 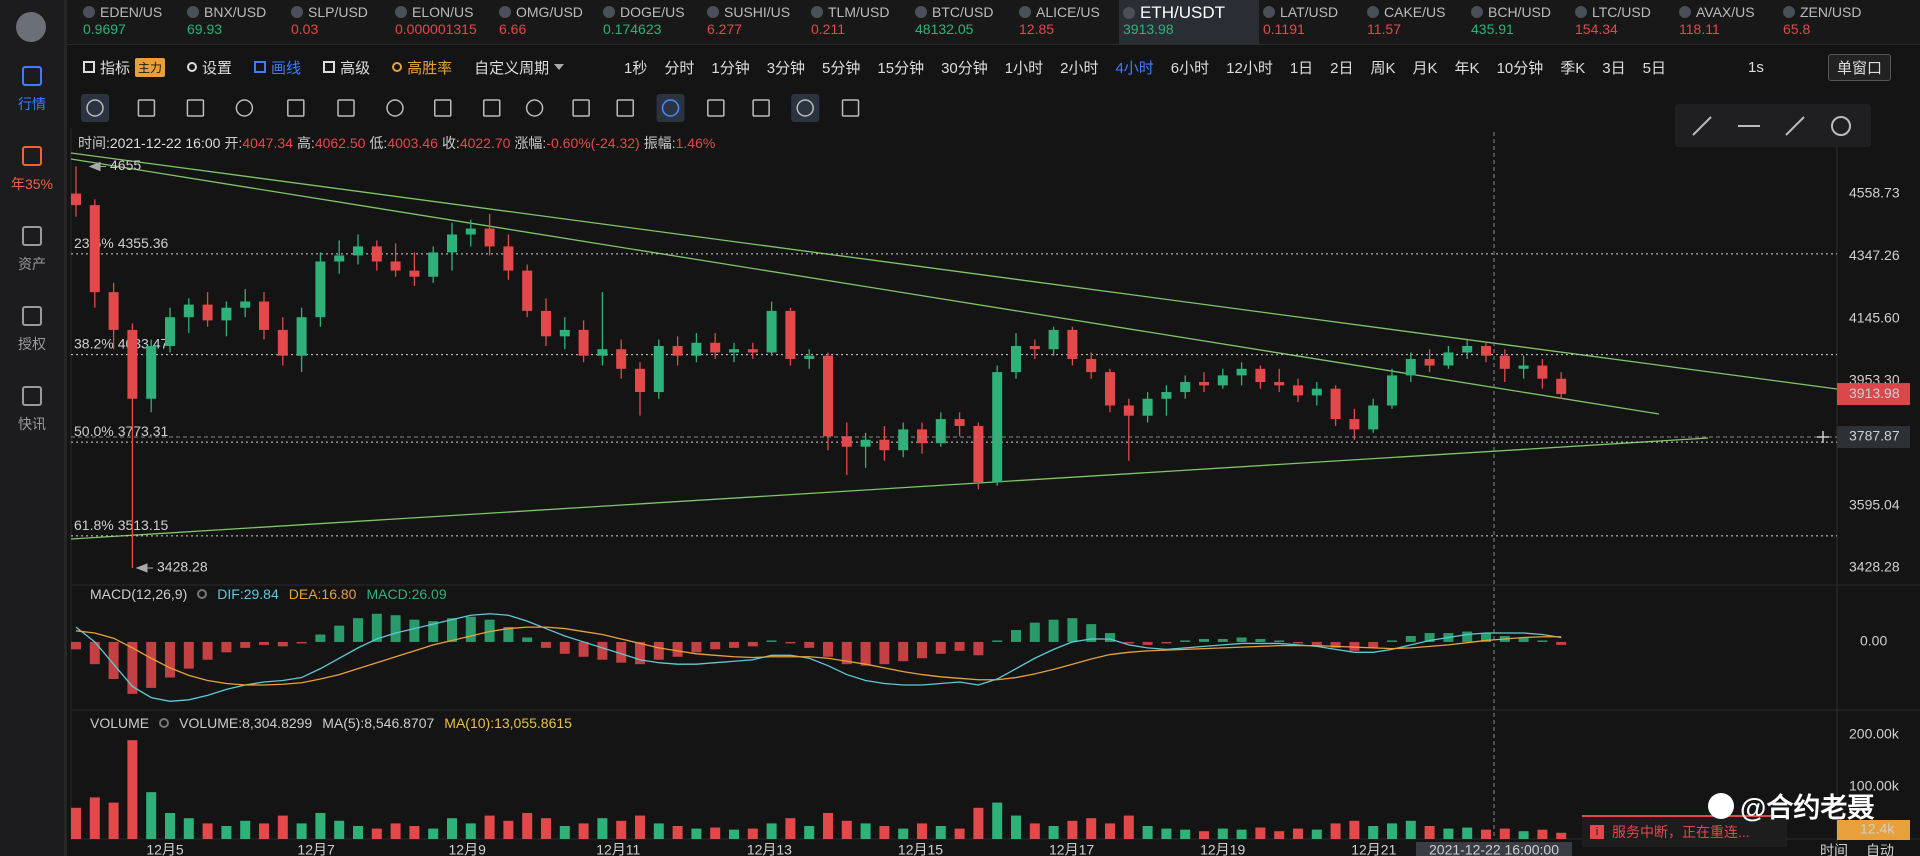 What do you see at coordinates (246, 723) in the screenshot?
I see `volume-label: VOLUME:8,304.8299` at bounding box center [246, 723].